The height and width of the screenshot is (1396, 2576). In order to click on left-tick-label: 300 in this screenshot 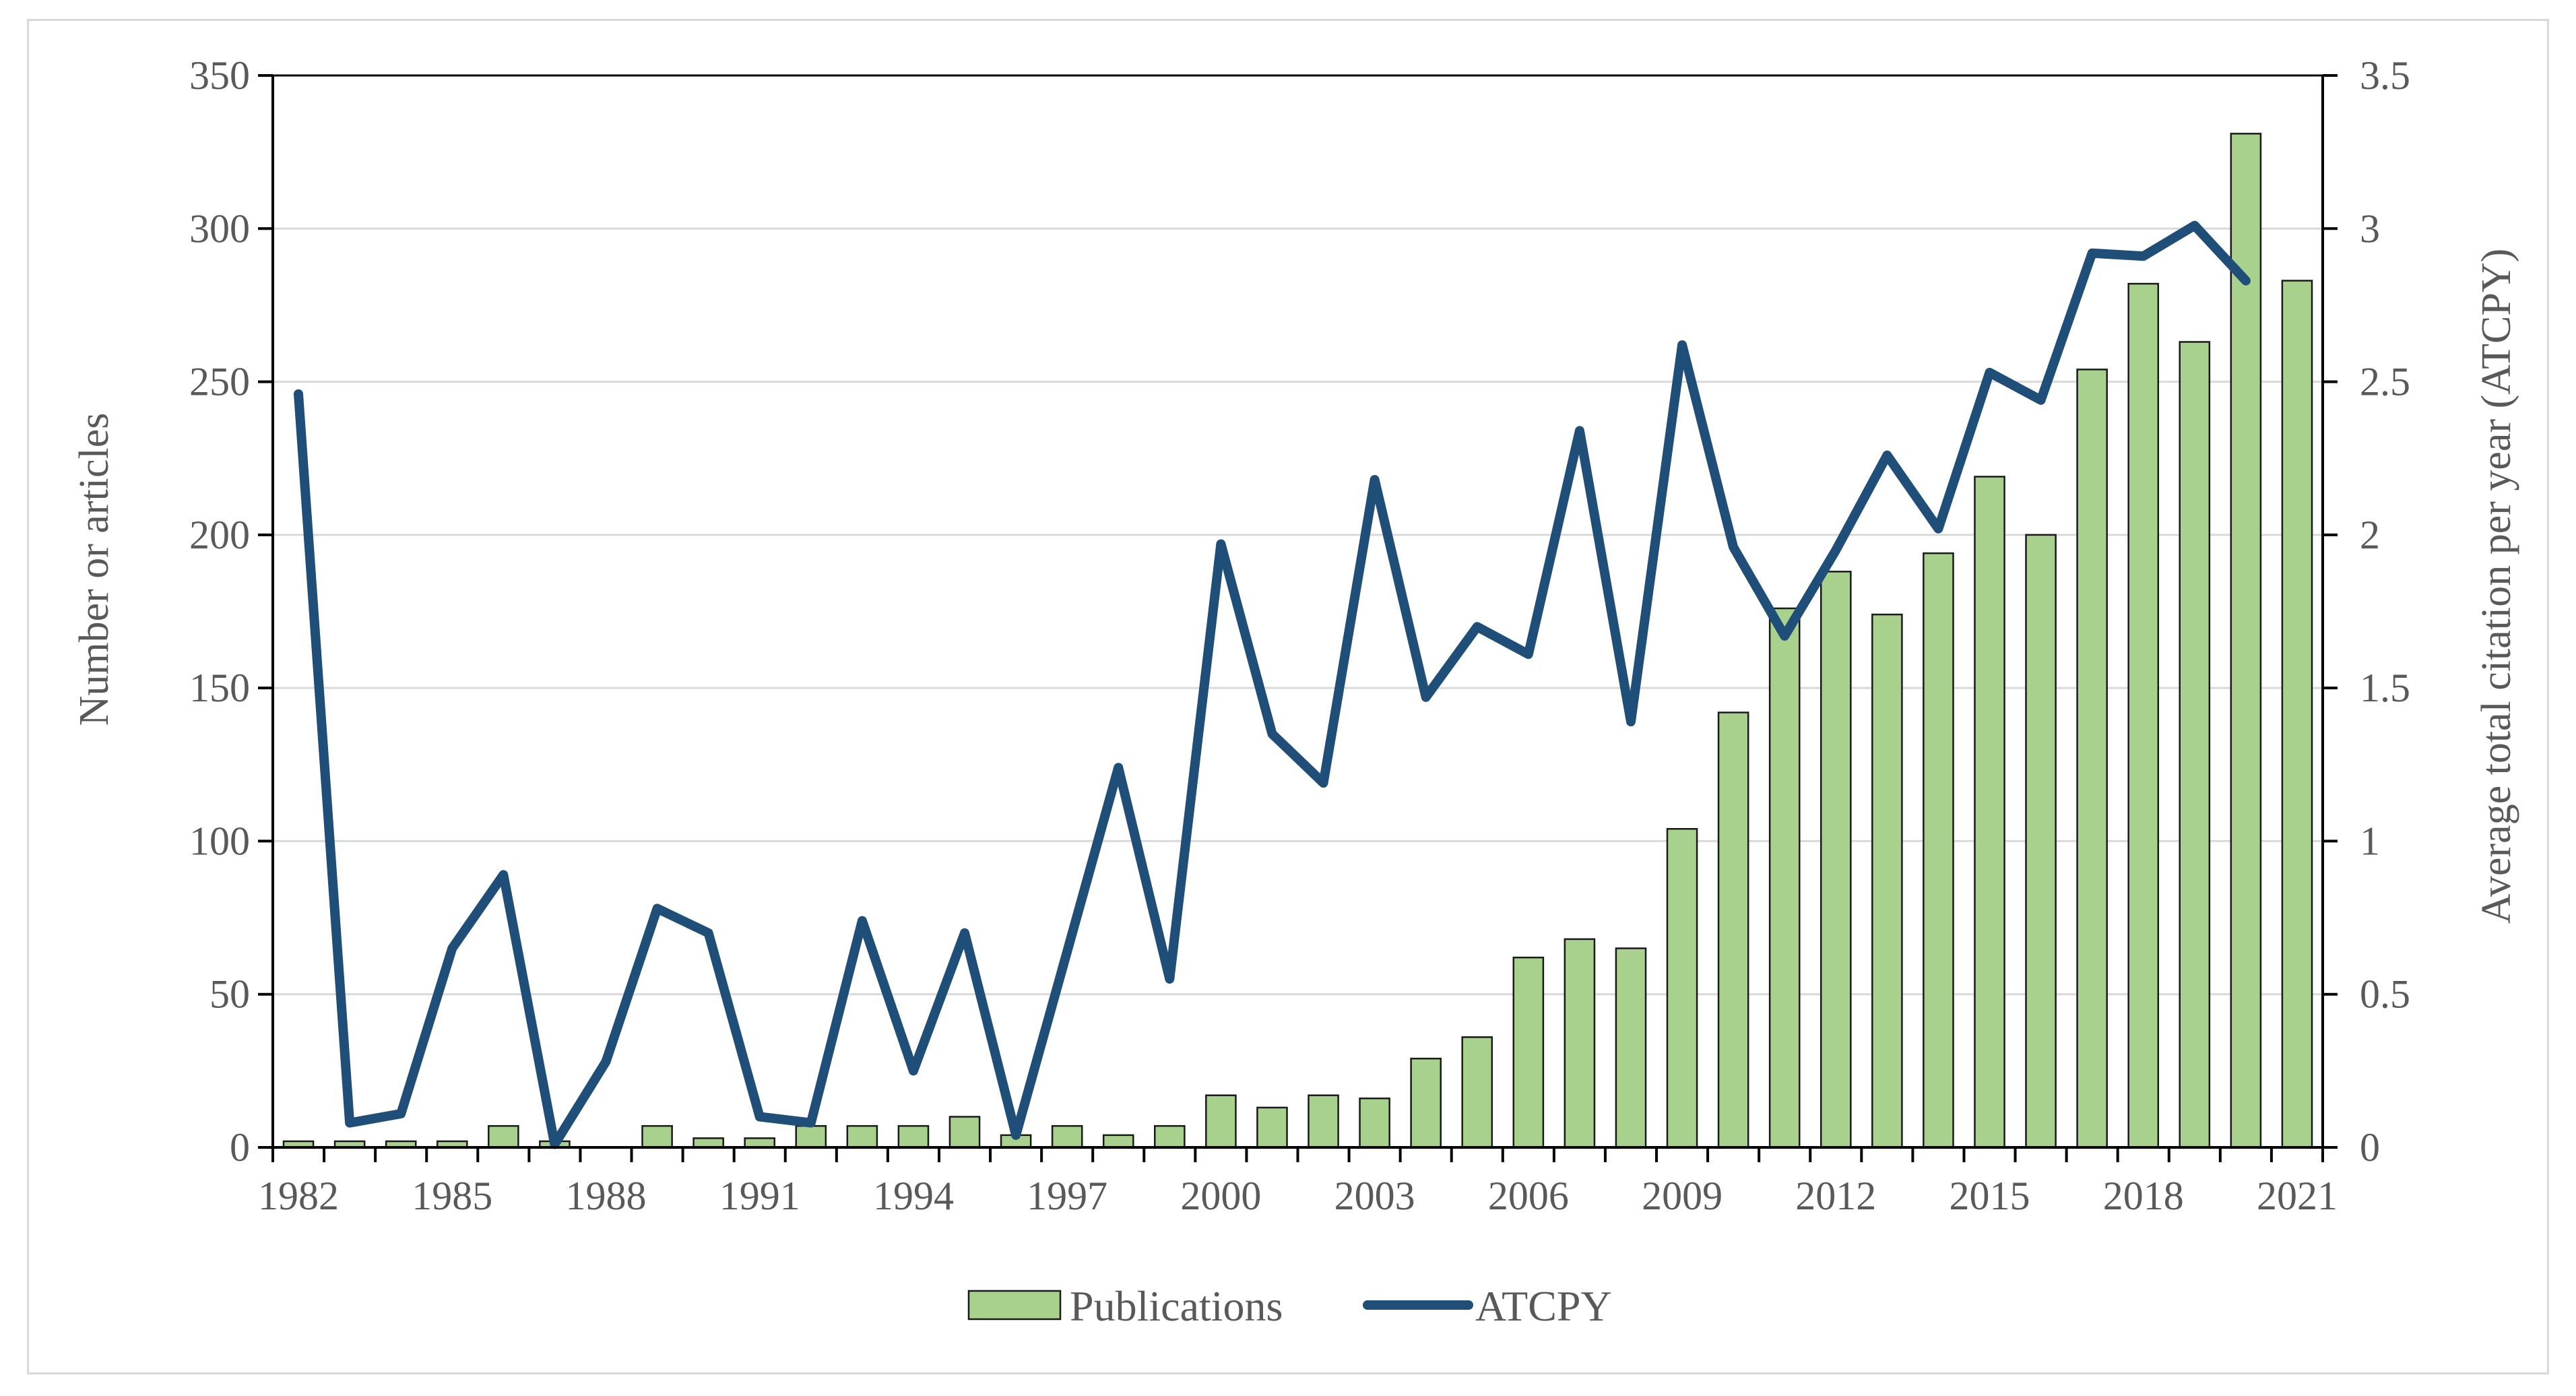, I will do `click(220, 228)`.